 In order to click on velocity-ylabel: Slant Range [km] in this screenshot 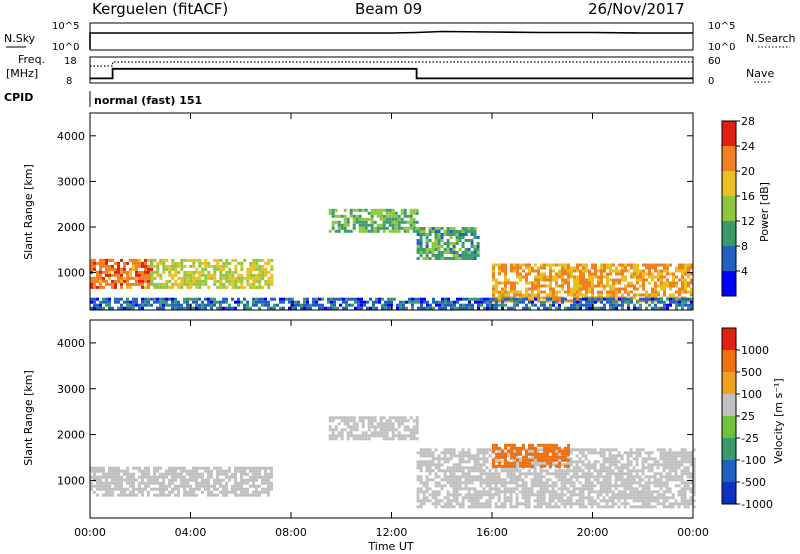, I will do `click(28, 418)`.